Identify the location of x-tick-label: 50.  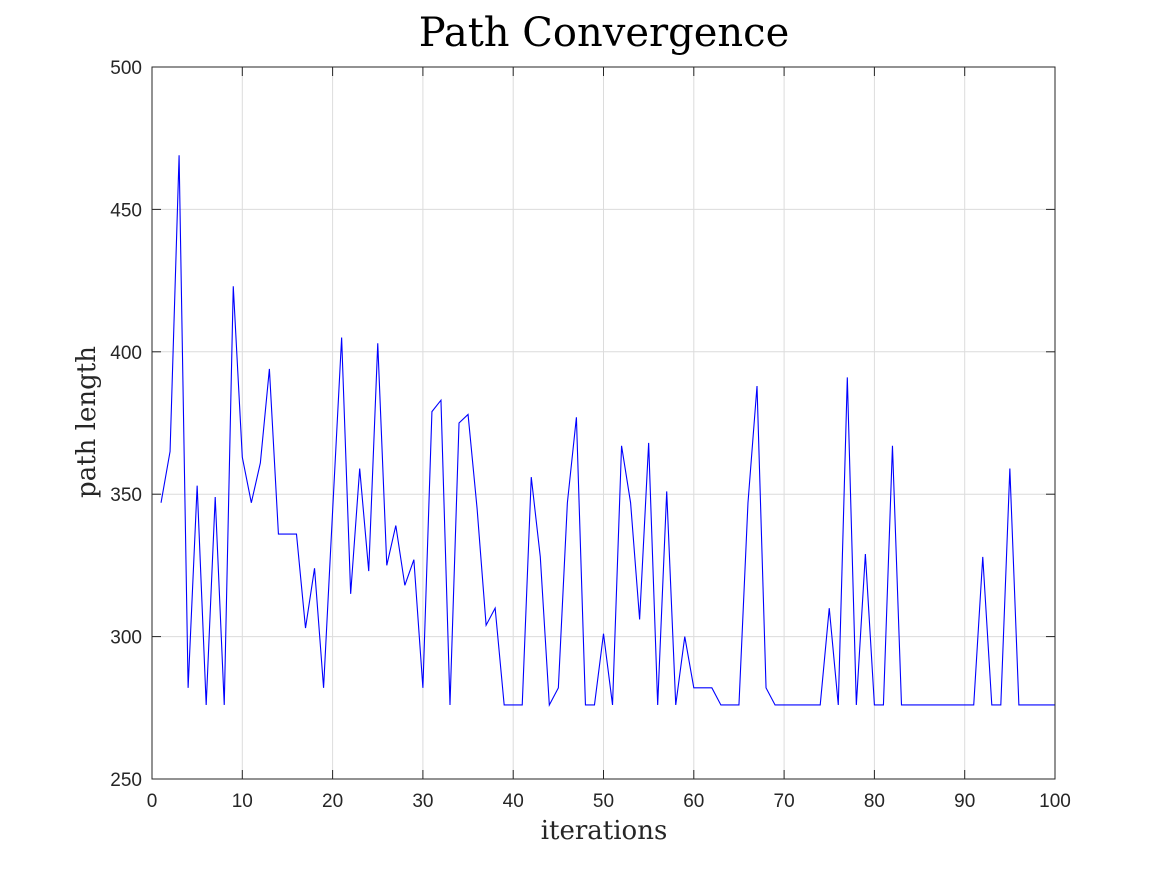
(603, 801).